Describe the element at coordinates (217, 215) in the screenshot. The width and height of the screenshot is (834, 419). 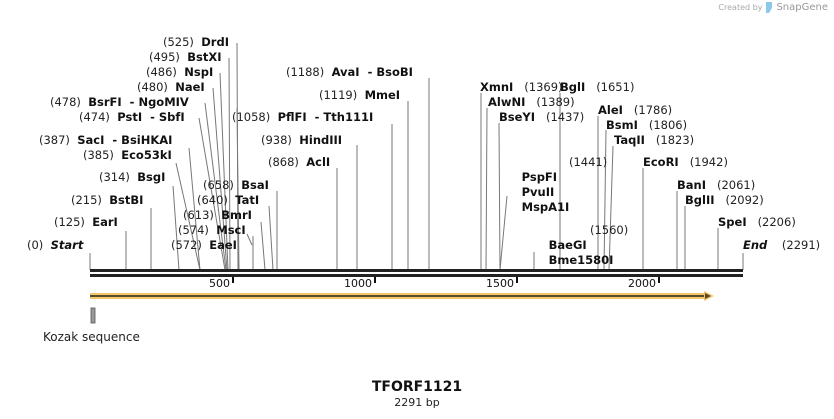
I see `site-label-bmri: (613) BmrI` at that location.